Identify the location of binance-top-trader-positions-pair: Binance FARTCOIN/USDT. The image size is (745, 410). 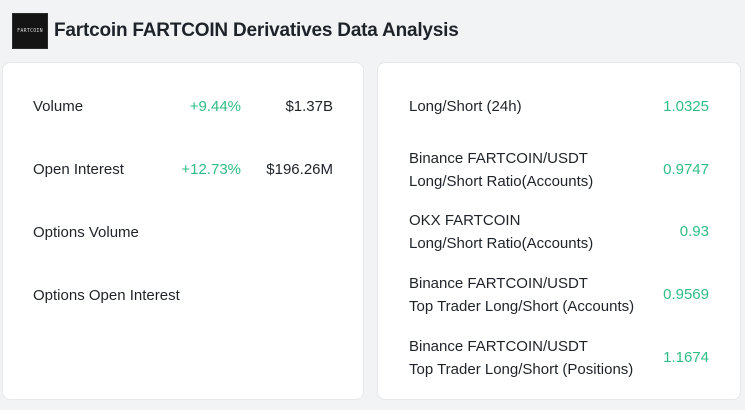
(498, 346).